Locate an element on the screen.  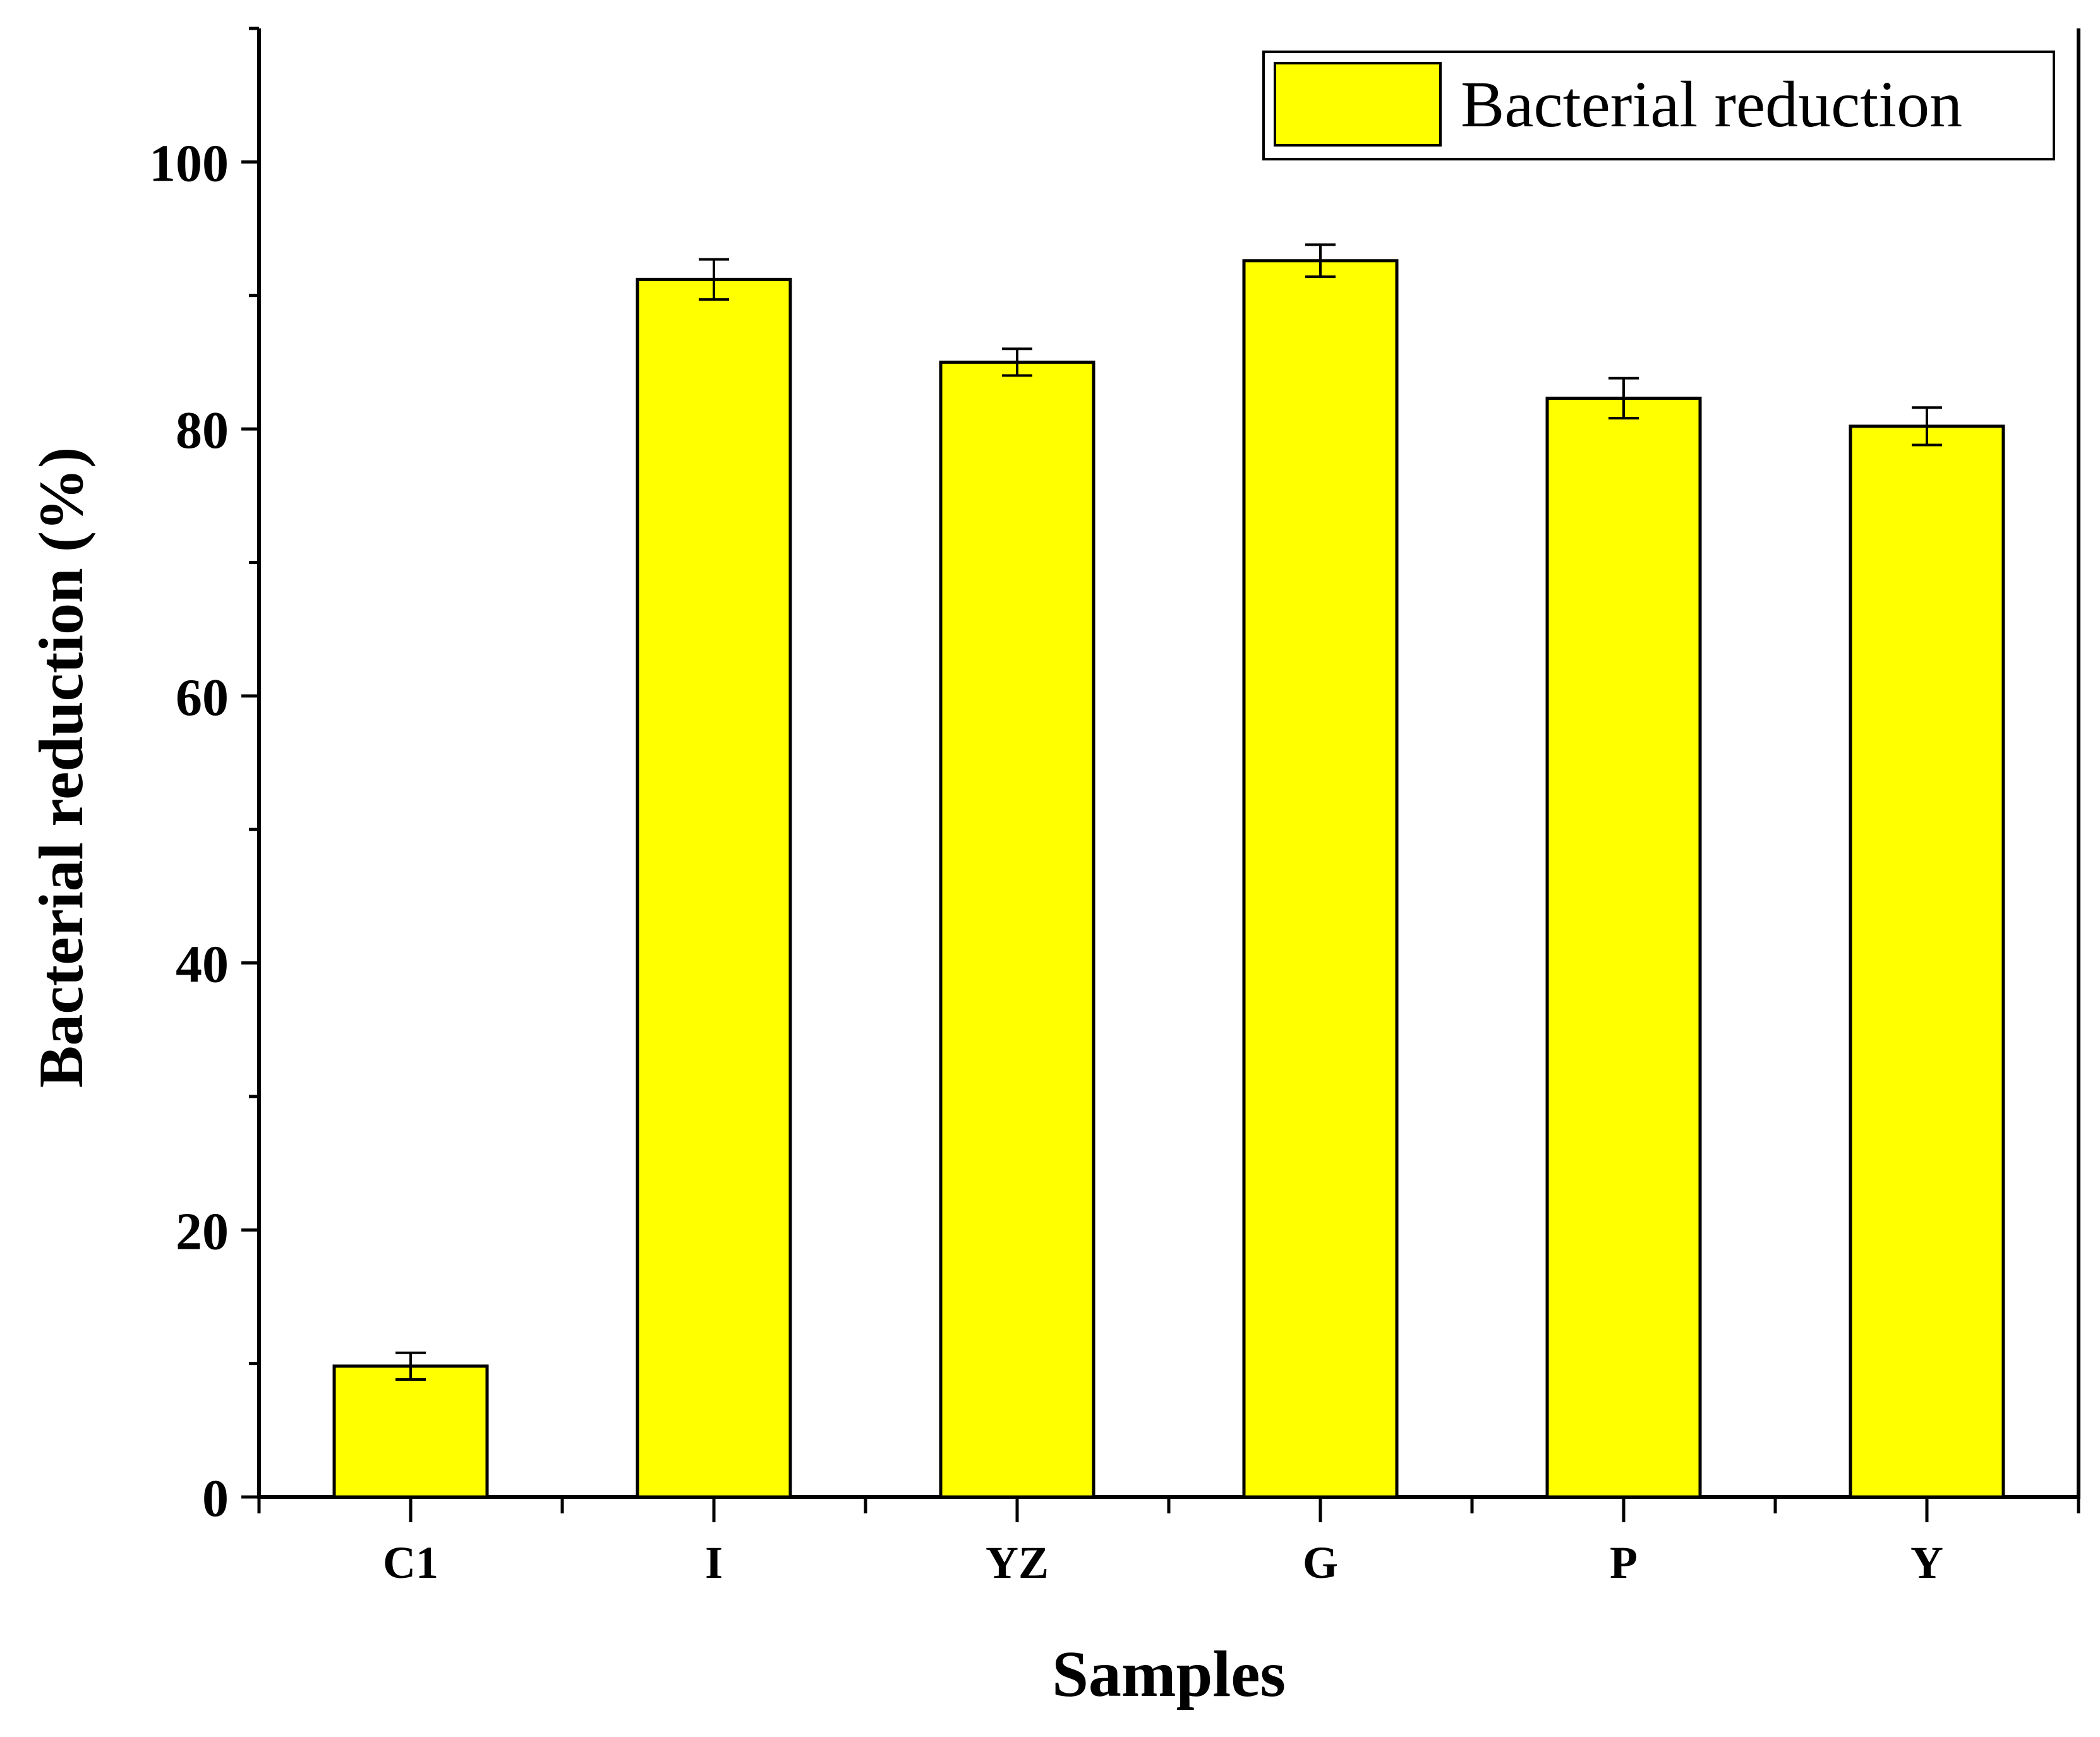
legend-swatch is located at coordinates (1358, 104).